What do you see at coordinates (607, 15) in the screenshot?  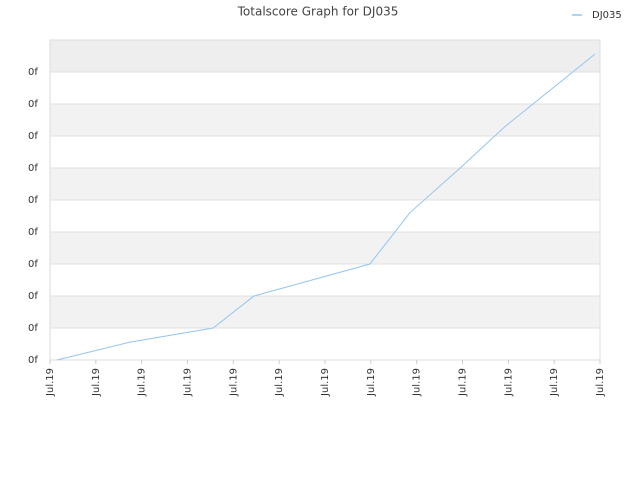 I see `legend-label: DJ035` at bounding box center [607, 15].